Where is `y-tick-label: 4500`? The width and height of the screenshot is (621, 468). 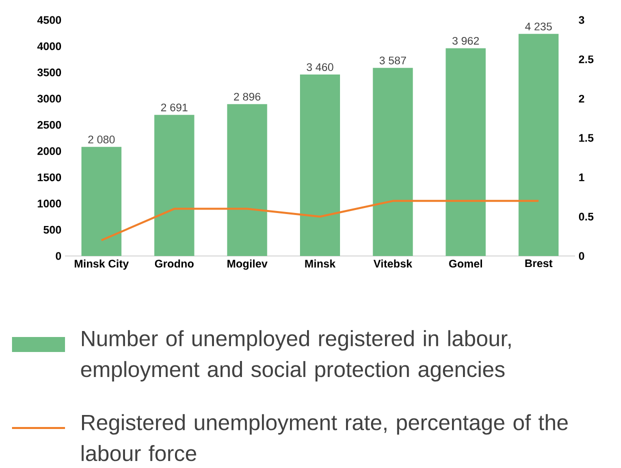
y-tick-label: 4500 is located at coordinates (49, 20).